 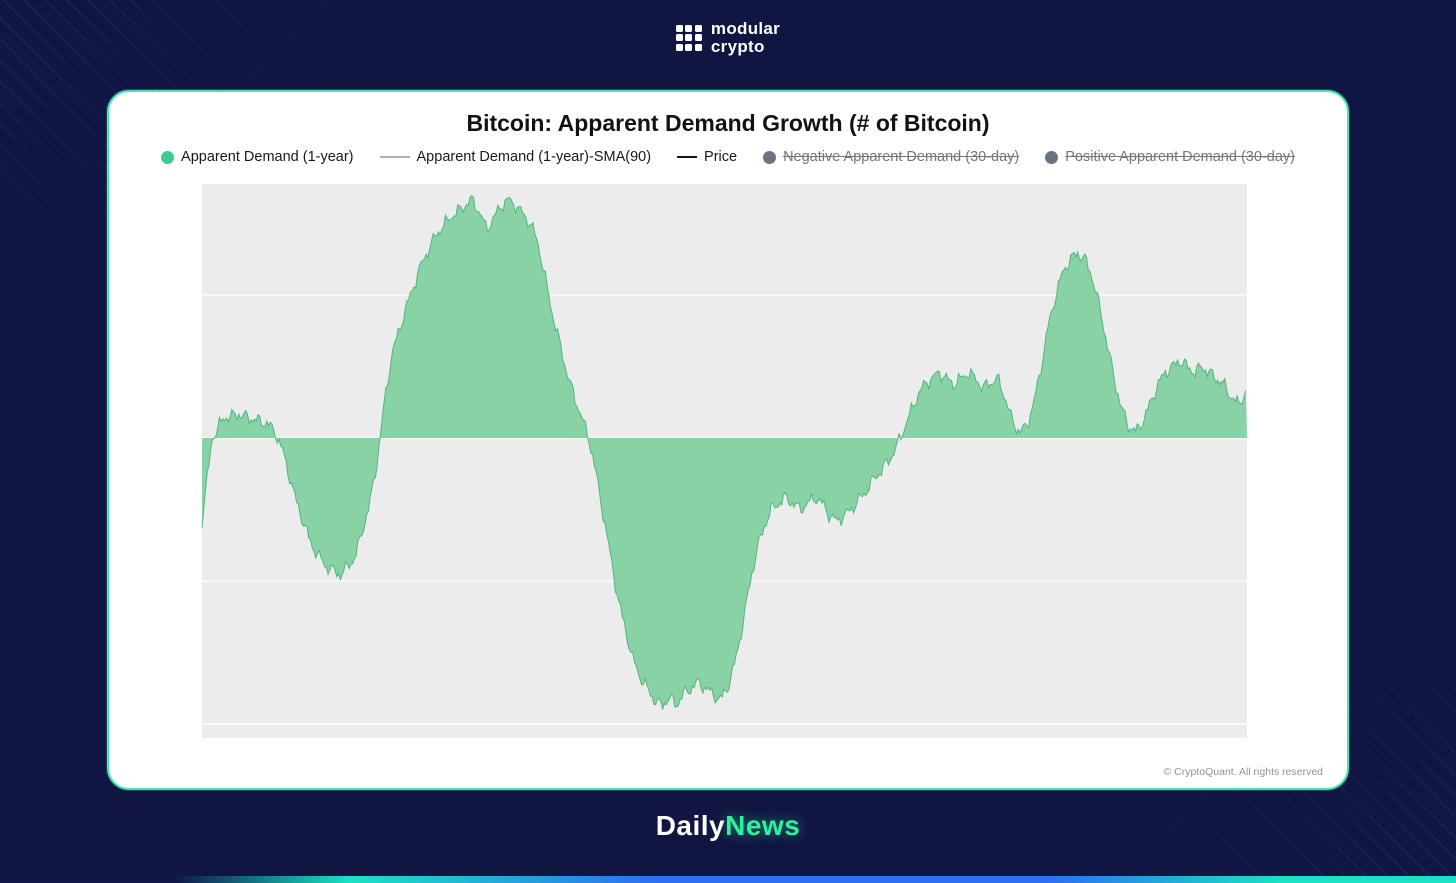 I want to click on logo-line-1: modular, so click(x=745, y=28).